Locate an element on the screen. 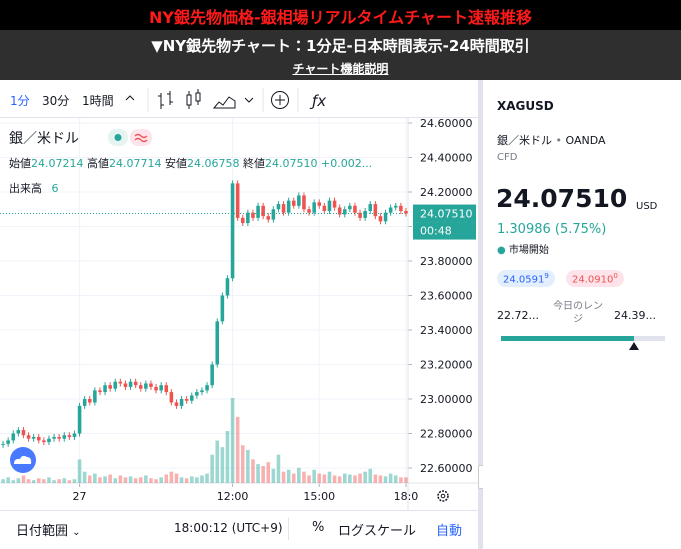 The image size is (681, 549). interval-button: 1時間 is located at coordinates (98, 101).